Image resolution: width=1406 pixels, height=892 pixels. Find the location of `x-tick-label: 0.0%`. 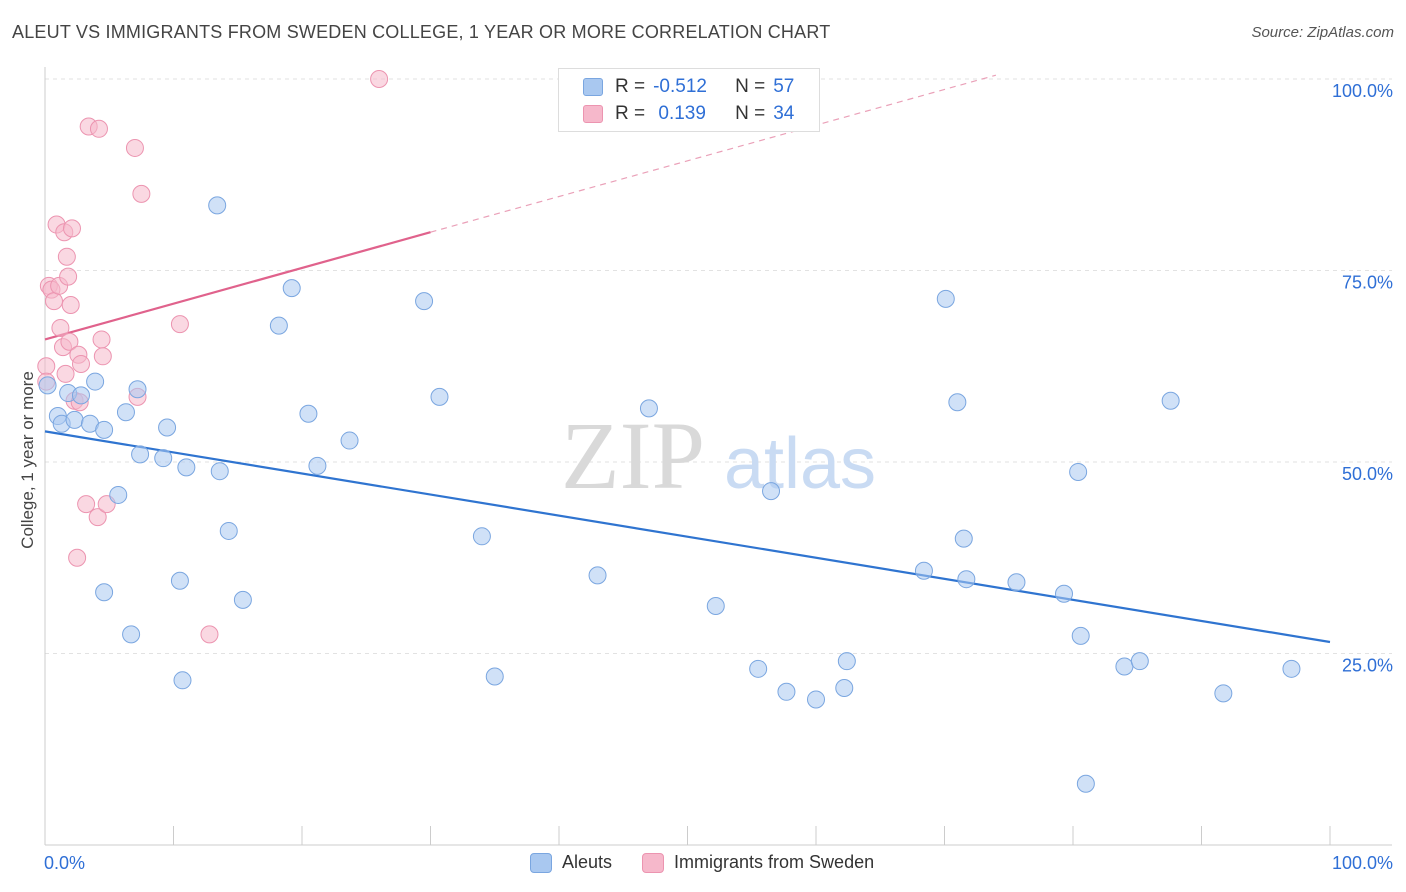

x-tick-label: 0.0% is located at coordinates (64, 863).